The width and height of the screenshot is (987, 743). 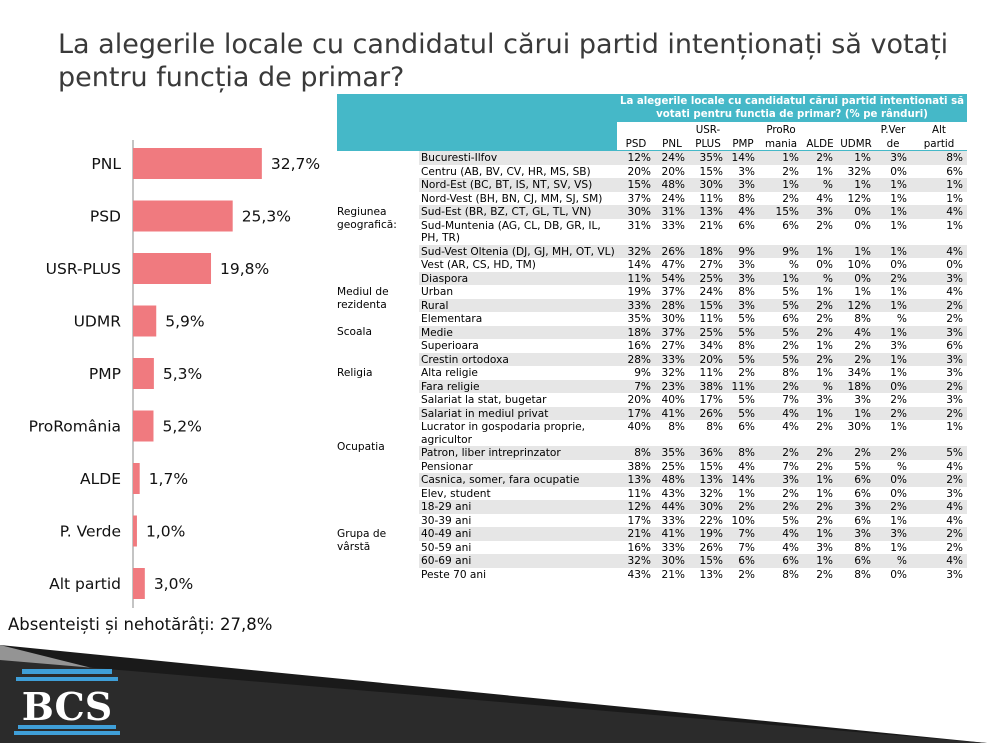 What do you see at coordinates (708, 136) in the screenshot?
I see `column-header-2: USR- PLUS` at bounding box center [708, 136].